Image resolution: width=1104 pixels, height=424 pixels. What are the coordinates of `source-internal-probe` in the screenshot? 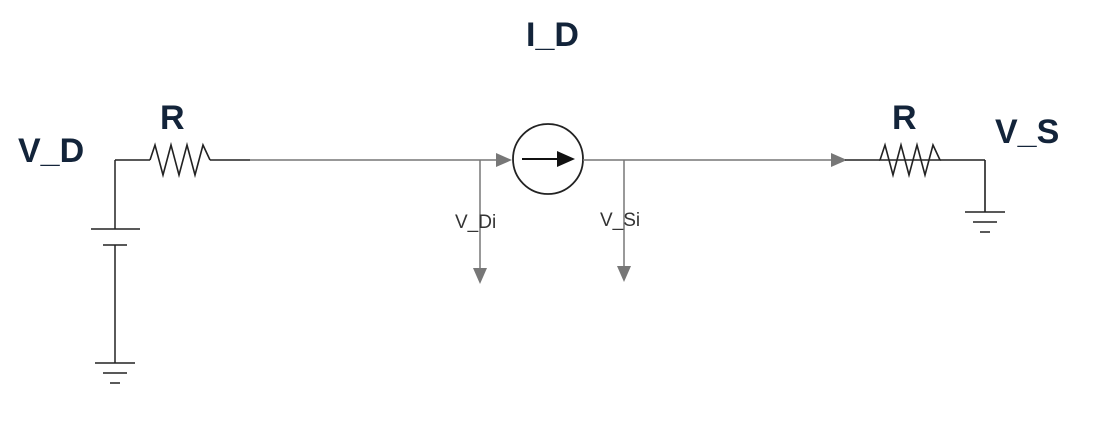 It's located at (624, 221).